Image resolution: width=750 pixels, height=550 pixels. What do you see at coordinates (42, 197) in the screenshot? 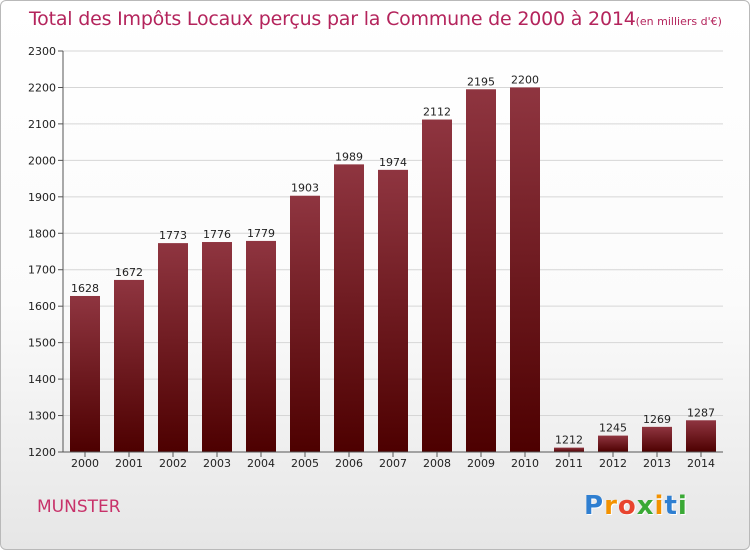
I see `y-tick-label-1900: 1900` at bounding box center [42, 197].